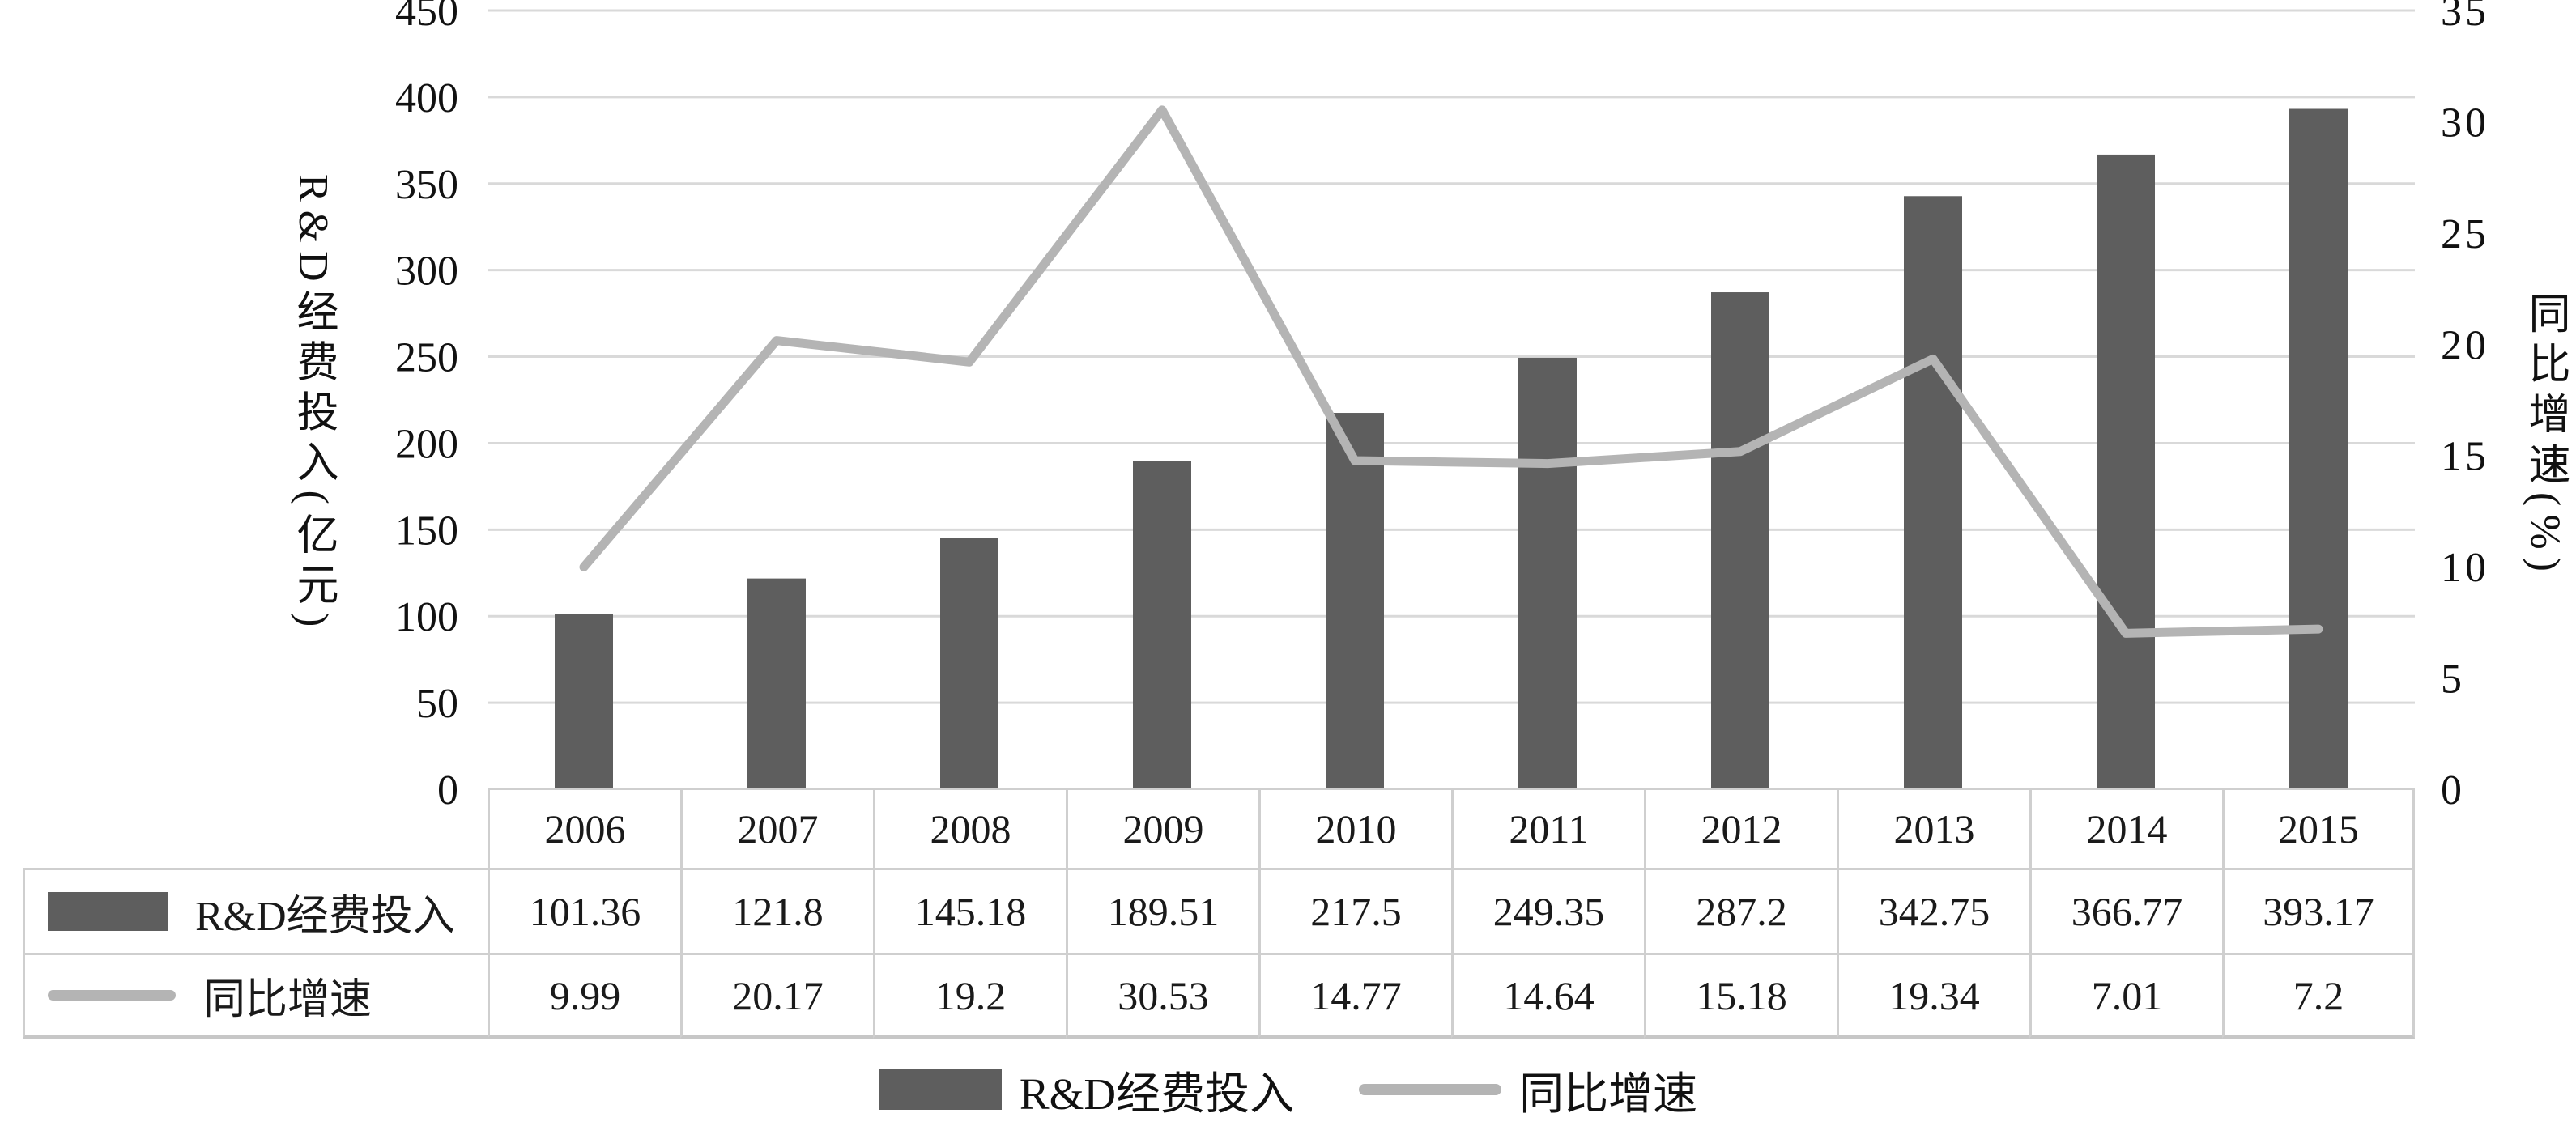 The image size is (2576, 1126). Describe the element at coordinates (2318, 996) in the screenshot. I see `table-value-cell: 7.2` at that location.